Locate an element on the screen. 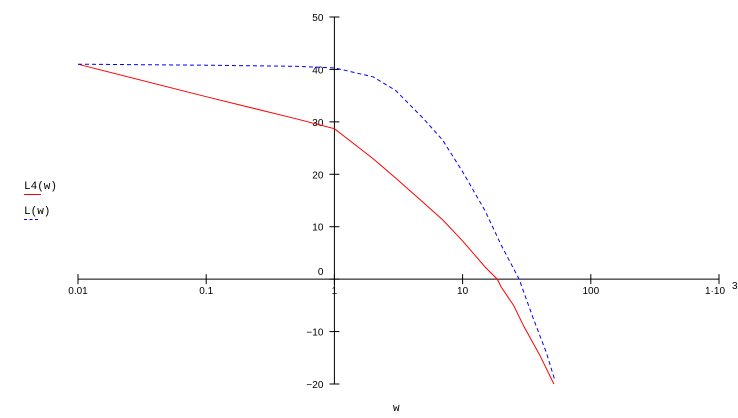  y-tick-label: 50 is located at coordinates (318, 18).